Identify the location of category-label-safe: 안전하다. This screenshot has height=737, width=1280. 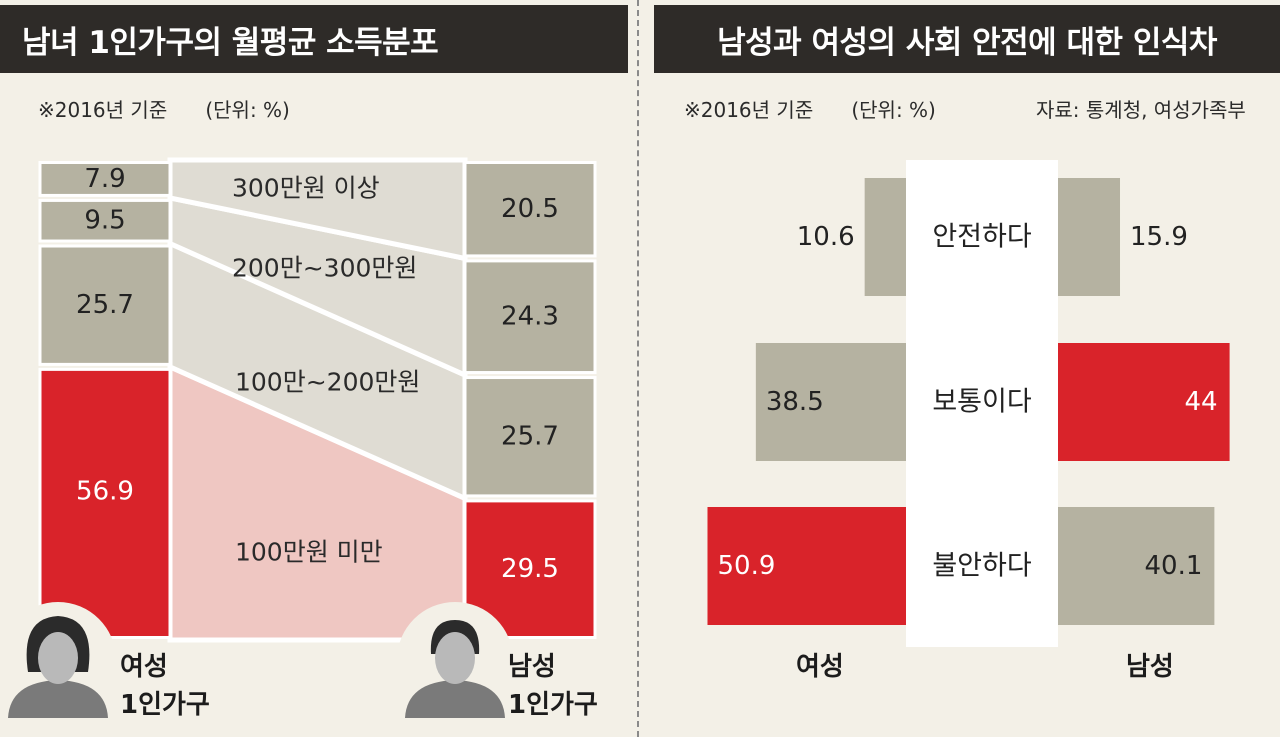
(982, 237).